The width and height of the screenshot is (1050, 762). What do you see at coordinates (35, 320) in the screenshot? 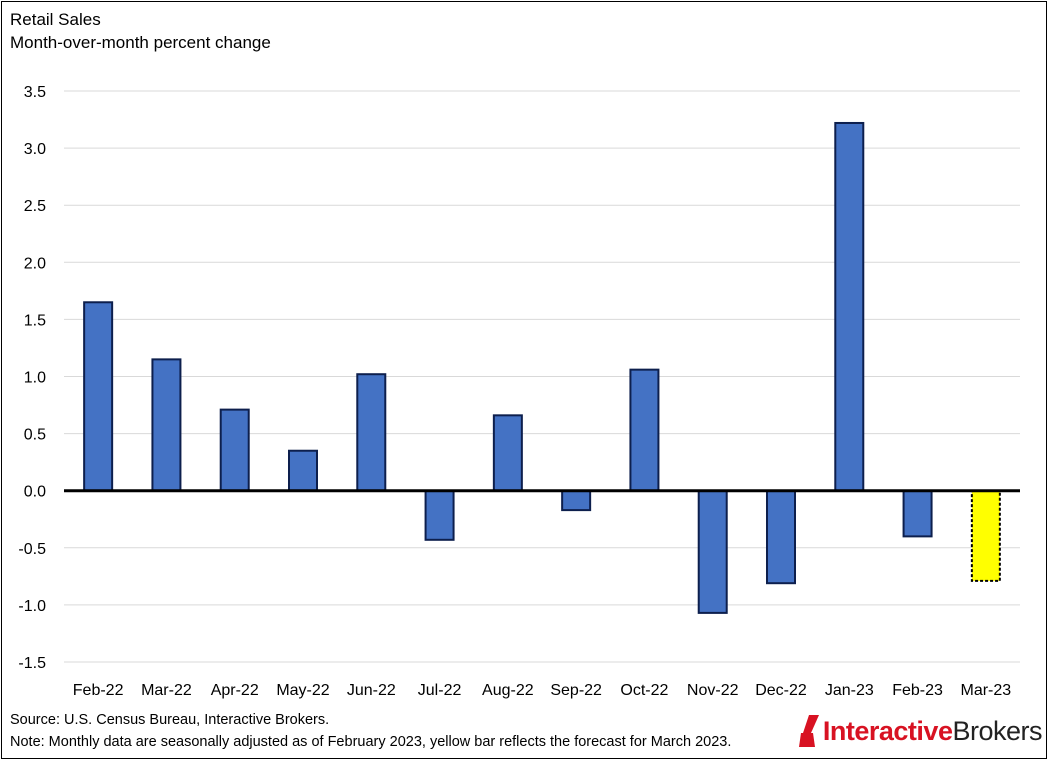
I see `y-tick-label: 1.5` at bounding box center [35, 320].